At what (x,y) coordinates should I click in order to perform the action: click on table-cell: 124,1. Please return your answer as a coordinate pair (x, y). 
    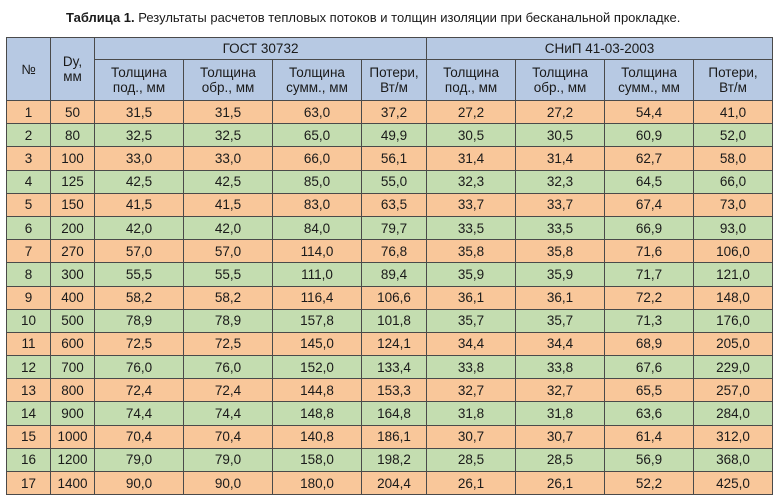
    Looking at the image, I should click on (394, 344).